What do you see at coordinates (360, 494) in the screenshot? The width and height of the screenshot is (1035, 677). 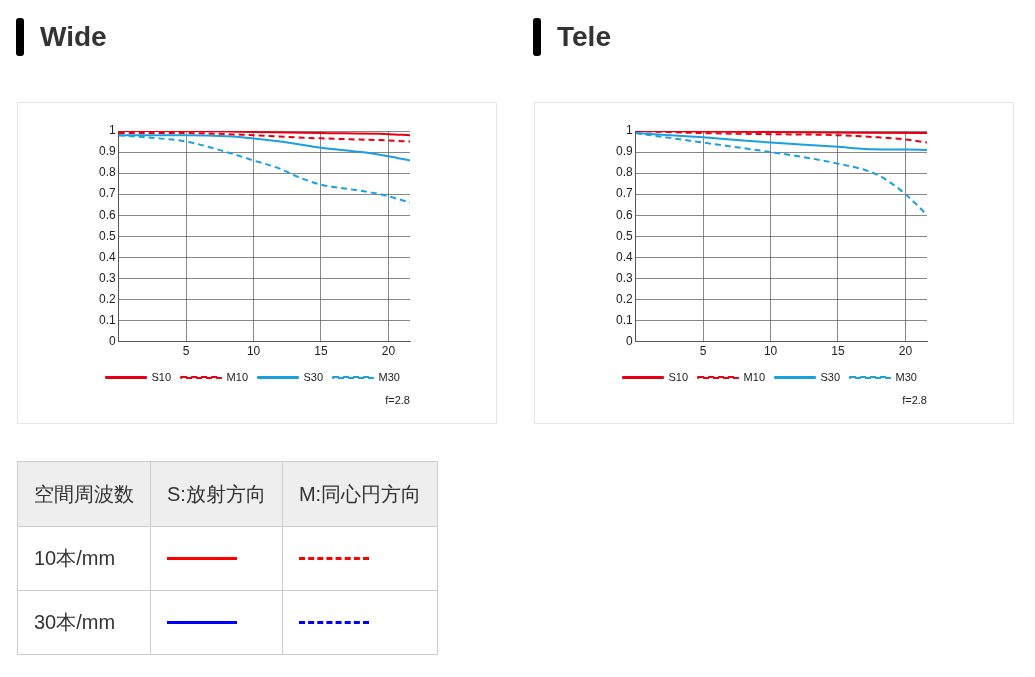 I see `text: M:同心円方向` at bounding box center [360, 494].